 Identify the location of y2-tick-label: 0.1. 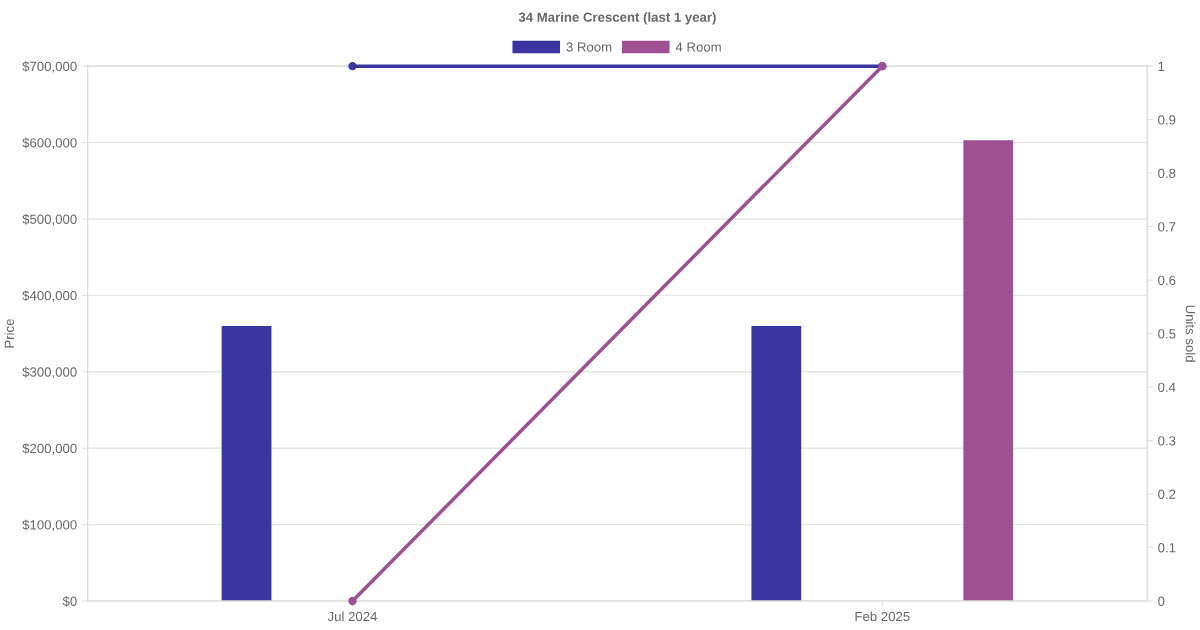
(1167, 548).